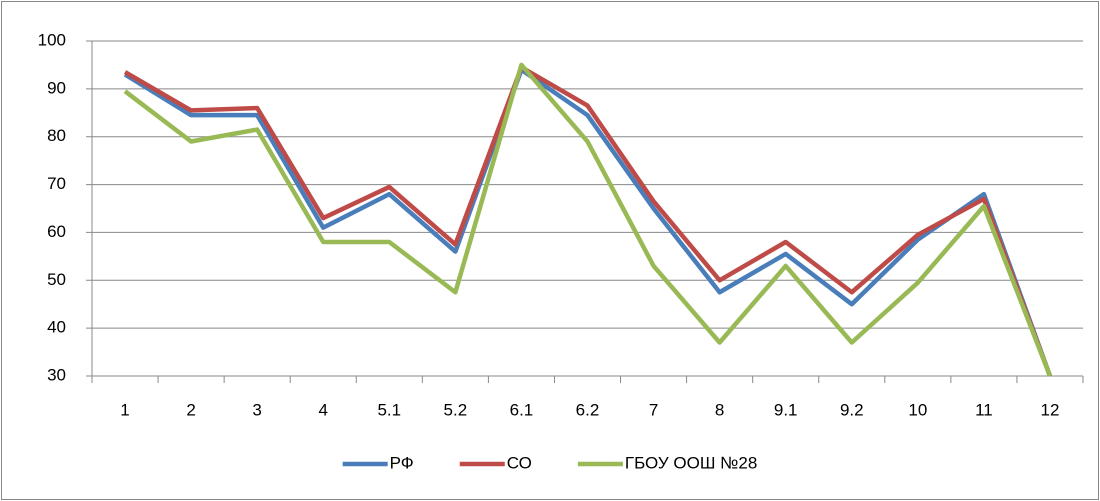  What do you see at coordinates (56, 374) in the screenshot?
I see `y-tick-label: 30` at bounding box center [56, 374].